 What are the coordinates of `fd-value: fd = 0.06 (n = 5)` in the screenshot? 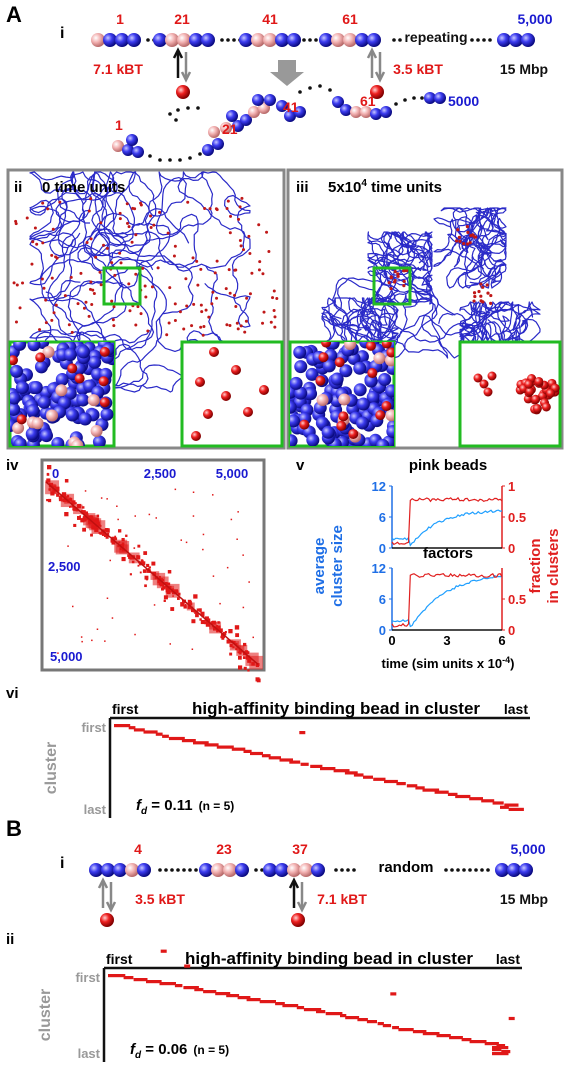 It's located at (179, 1051).